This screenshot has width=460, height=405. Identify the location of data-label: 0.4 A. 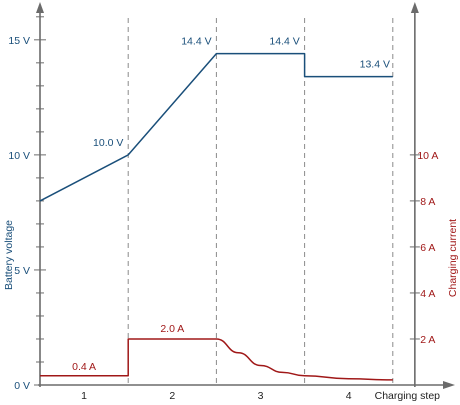
(84, 367).